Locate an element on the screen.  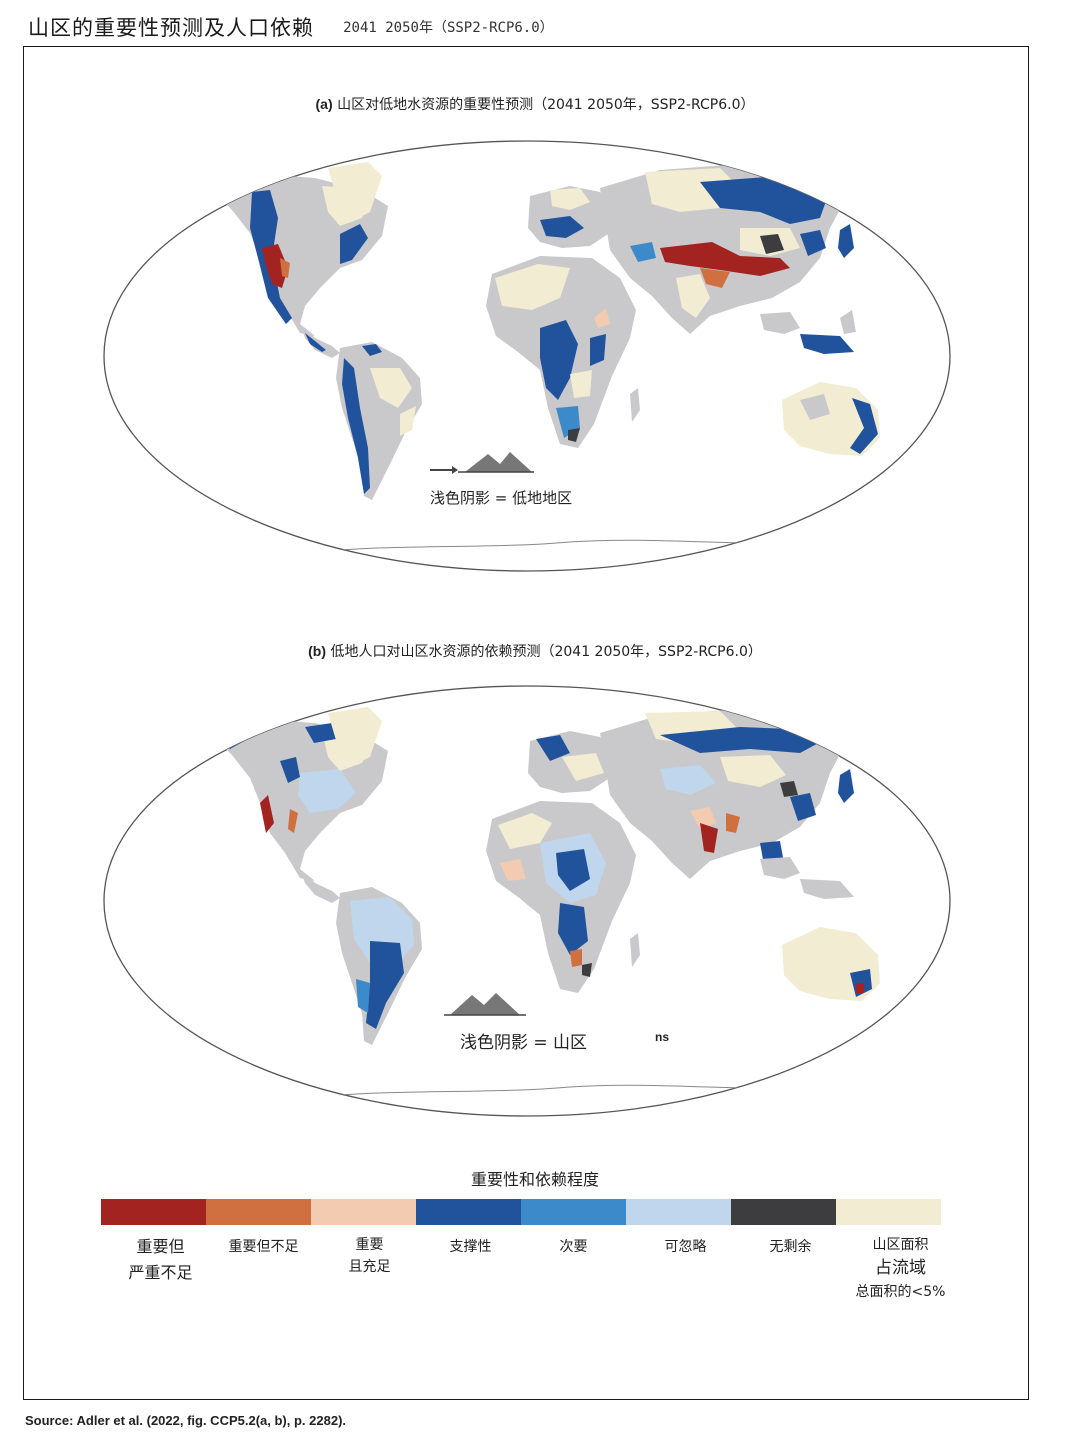
legend-swatch-small-mountain-area is located at coordinates (888, 1212).